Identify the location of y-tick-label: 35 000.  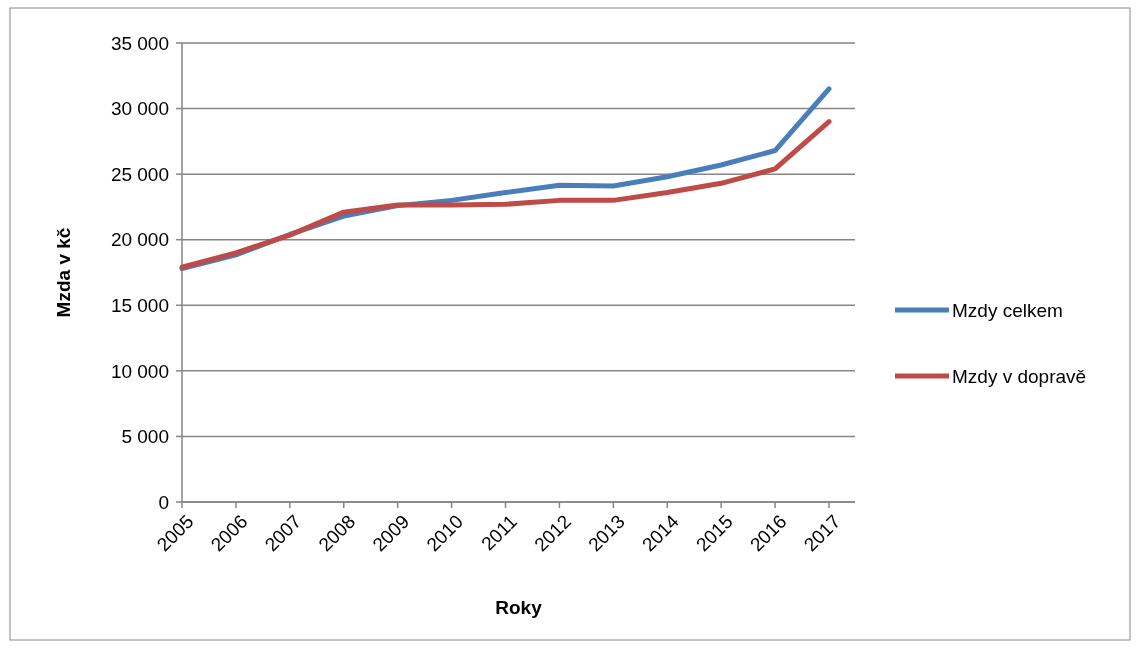
(139, 43).